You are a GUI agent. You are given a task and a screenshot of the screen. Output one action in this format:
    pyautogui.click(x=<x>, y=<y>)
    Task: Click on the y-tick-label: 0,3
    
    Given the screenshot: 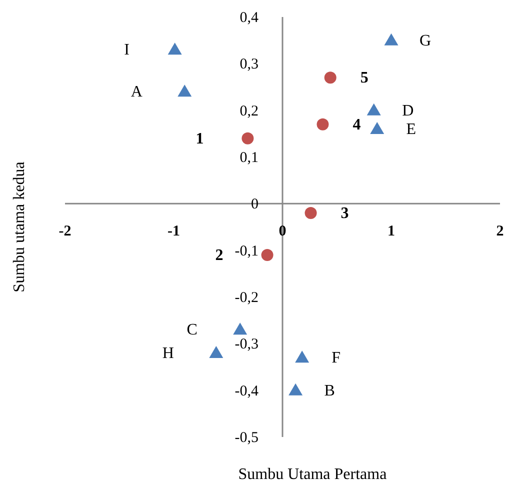 What is the action you would take?
    pyautogui.click(x=249, y=64)
    